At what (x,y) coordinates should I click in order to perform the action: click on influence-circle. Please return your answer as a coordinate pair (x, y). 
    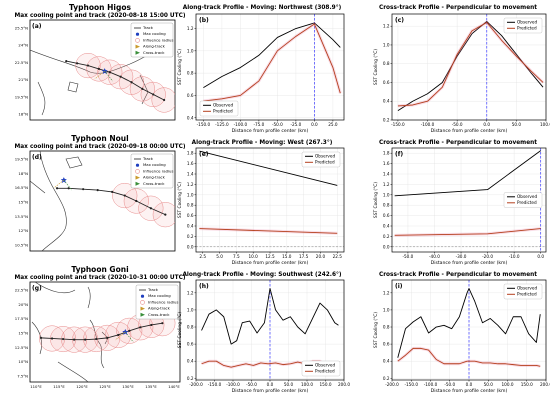
    Looking at the image, I should click on (163, 215).